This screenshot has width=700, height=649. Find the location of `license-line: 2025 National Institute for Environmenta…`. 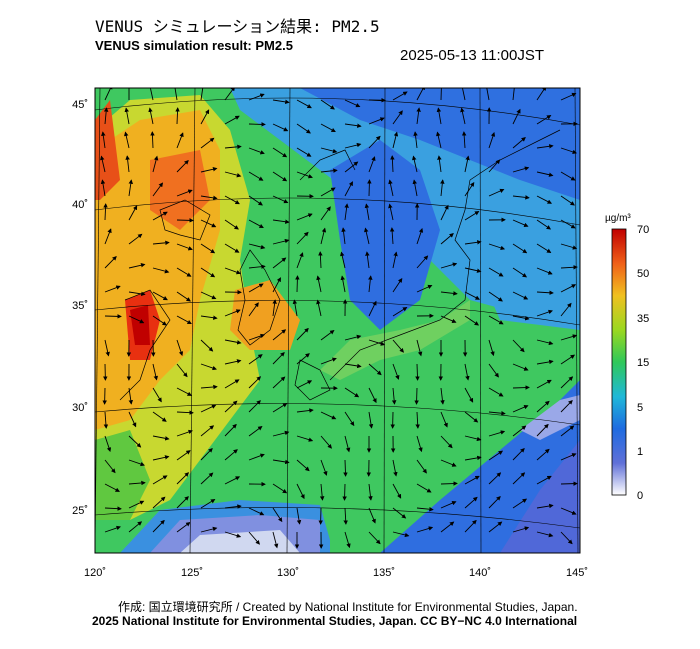

license-line: 2025 National Institute for Environmenta… is located at coordinates (335, 621).